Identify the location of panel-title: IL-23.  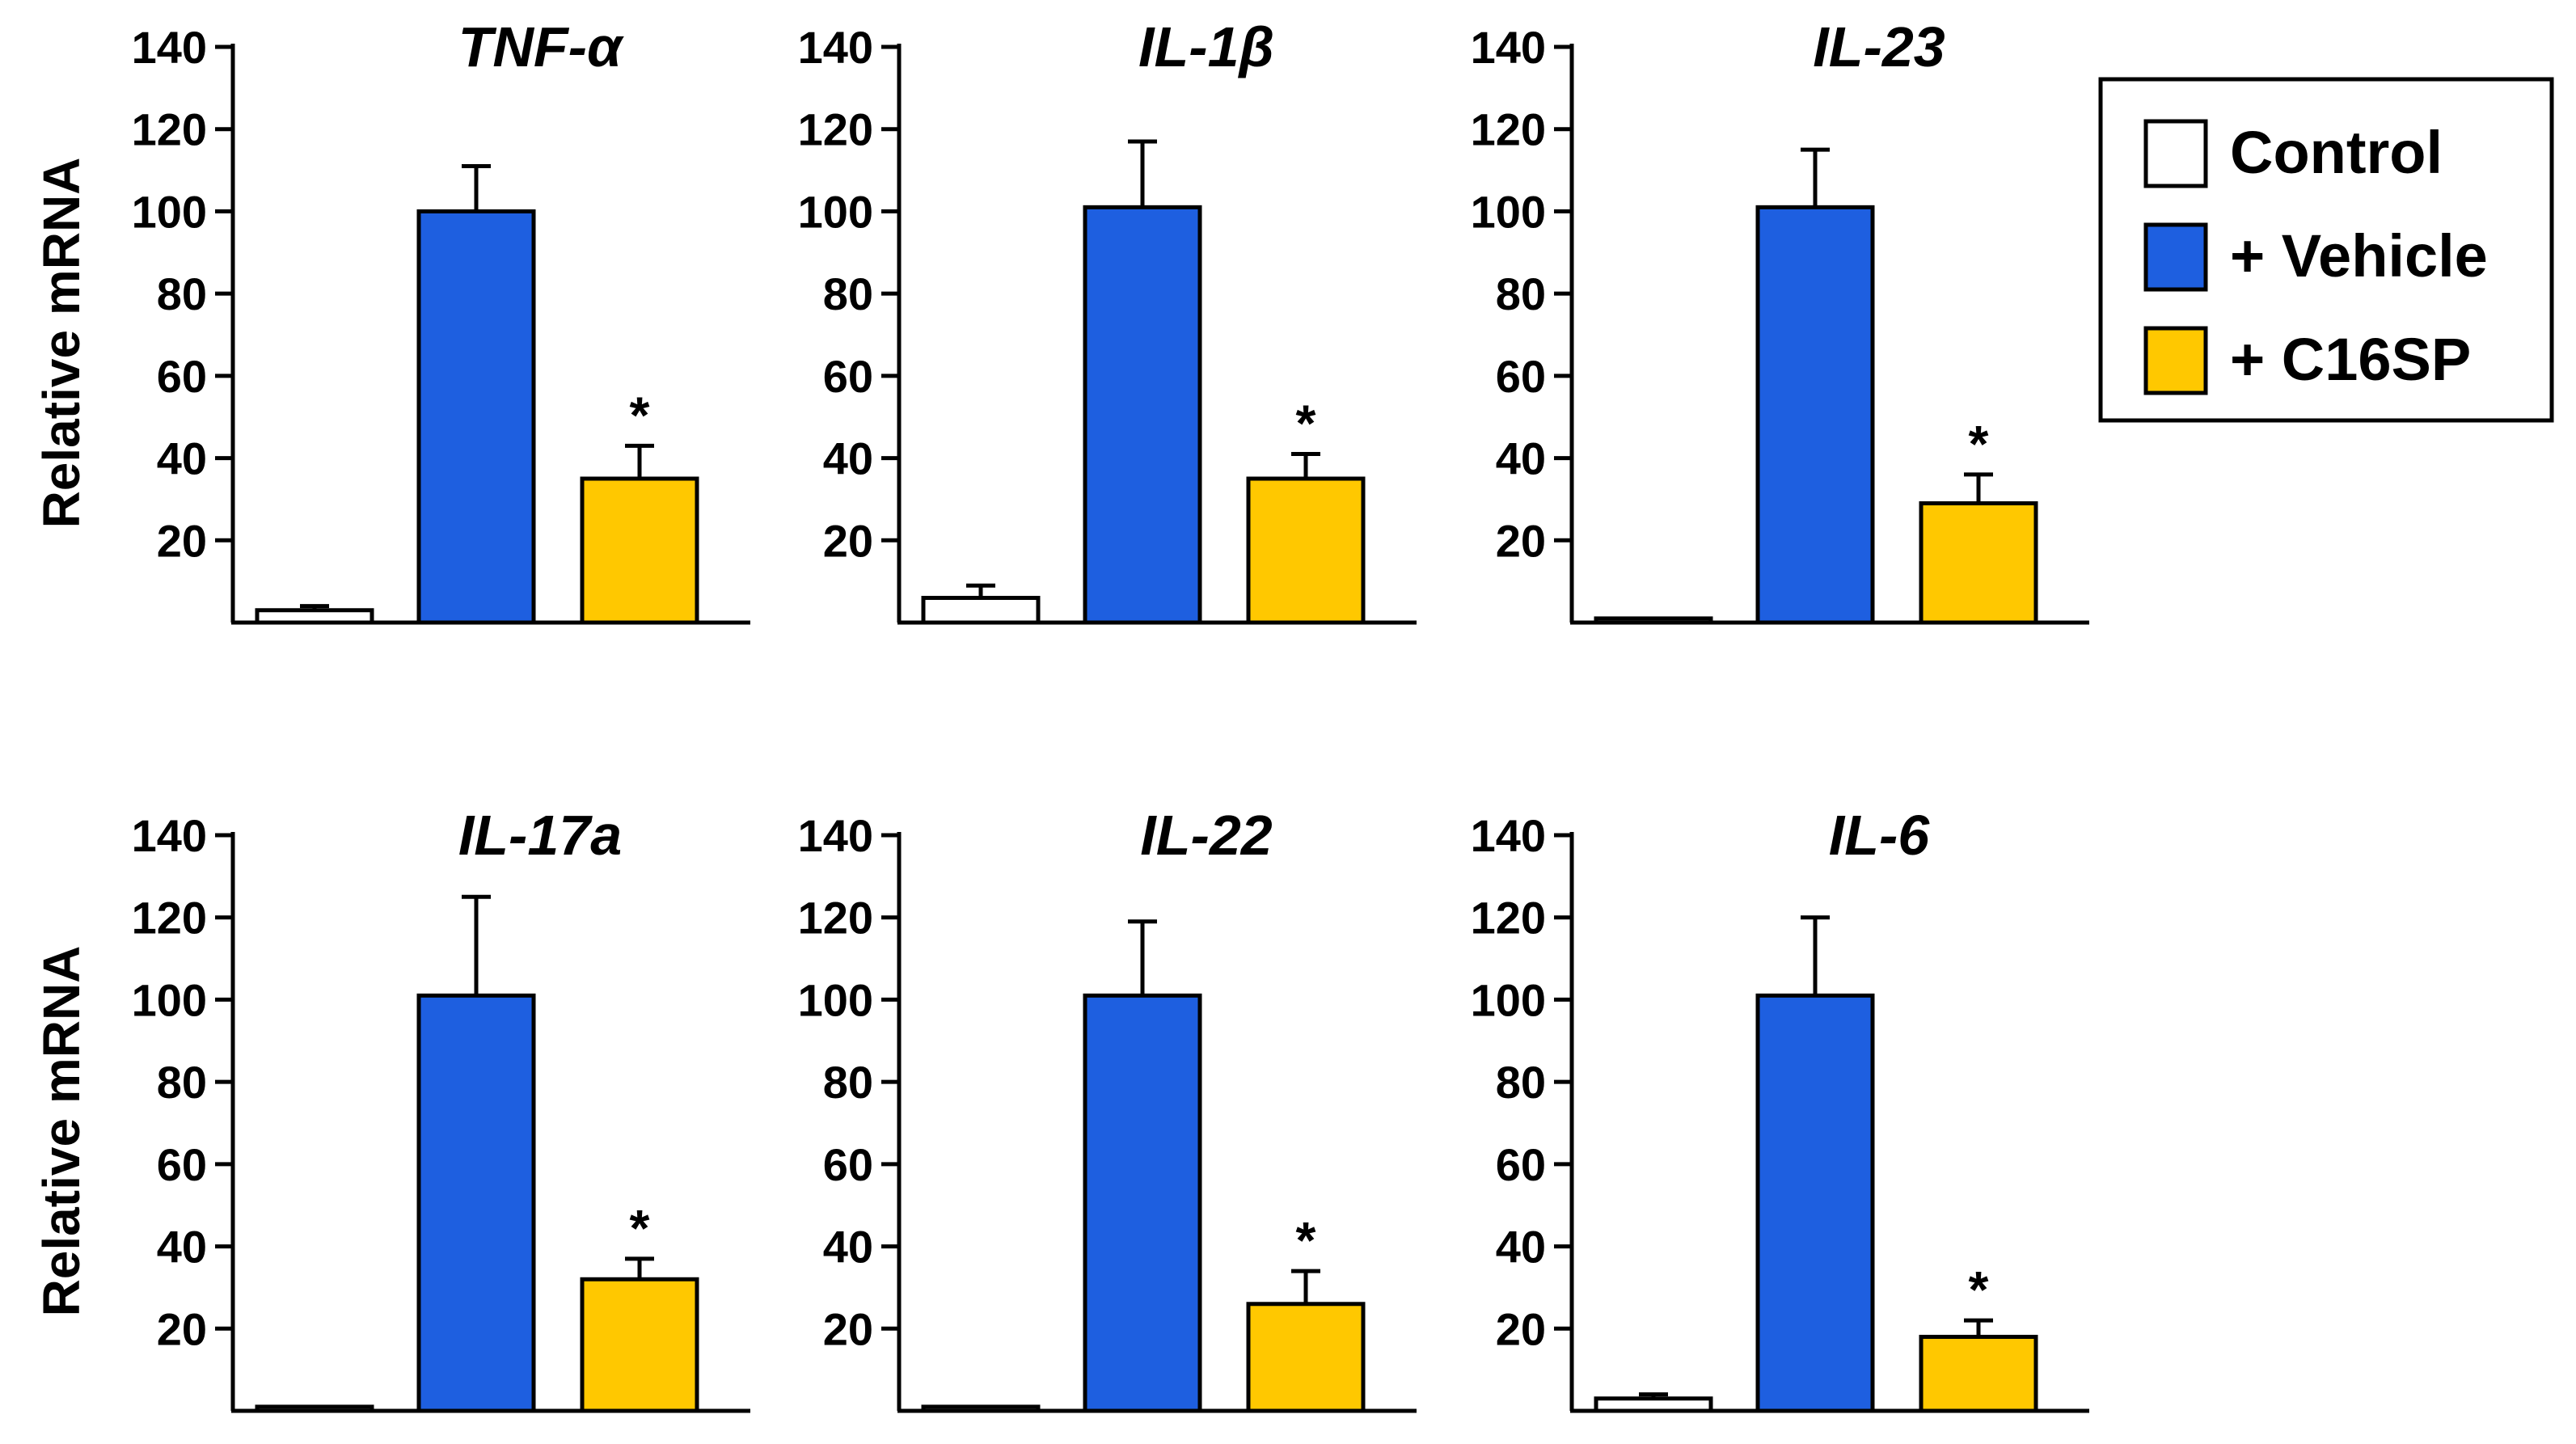
(1879, 46).